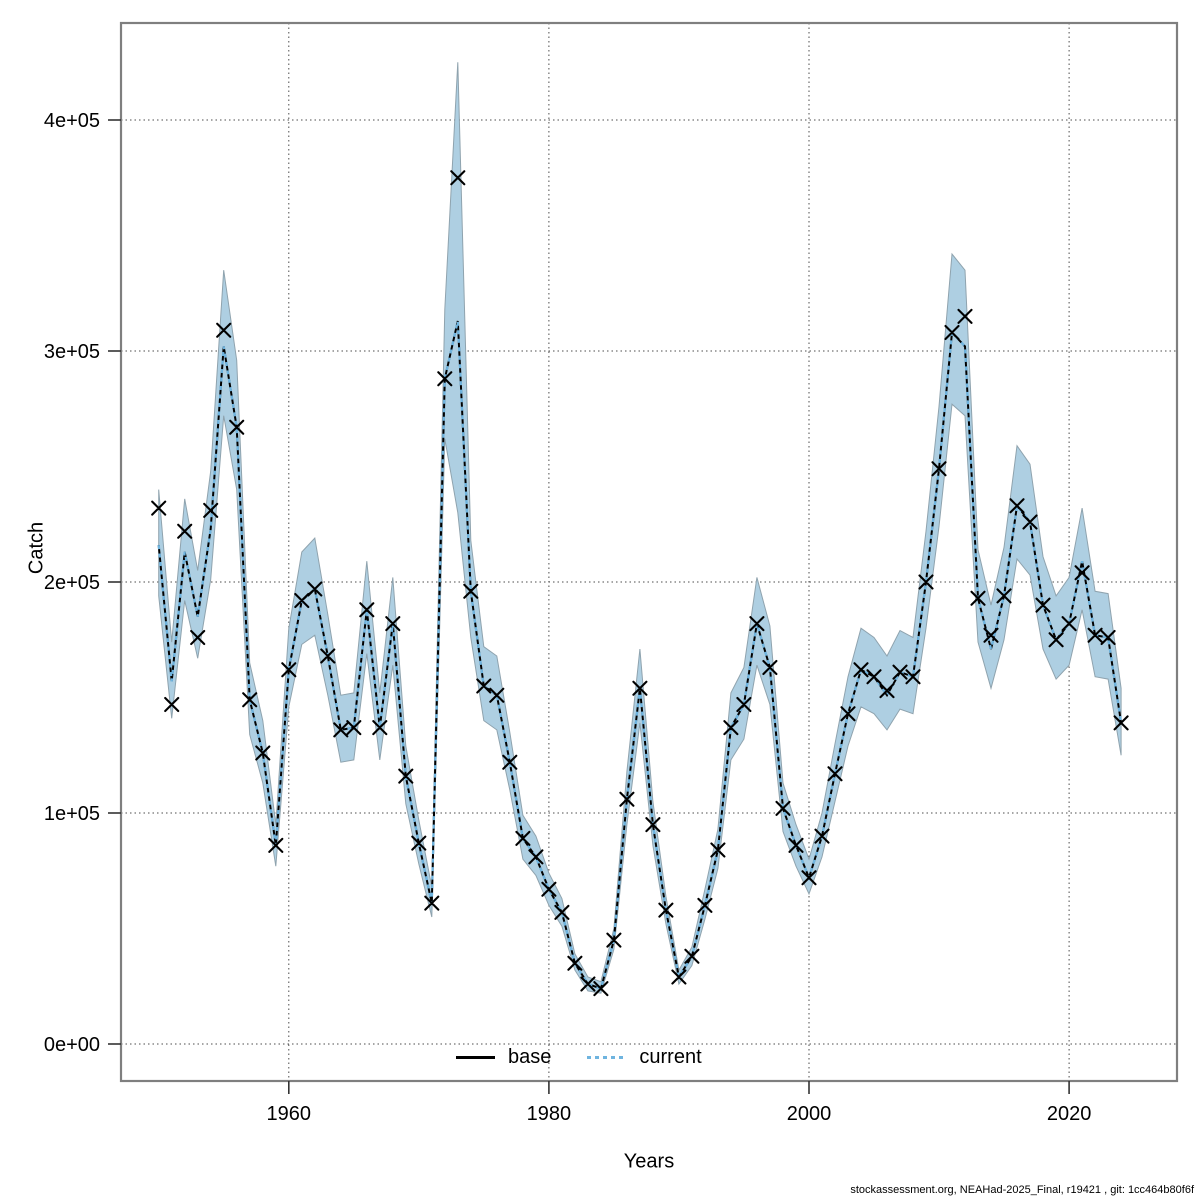  What do you see at coordinates (289, 1114) in the screenshot?
I see `x-tick-label: 1960` at bounding box center [289, 1114].